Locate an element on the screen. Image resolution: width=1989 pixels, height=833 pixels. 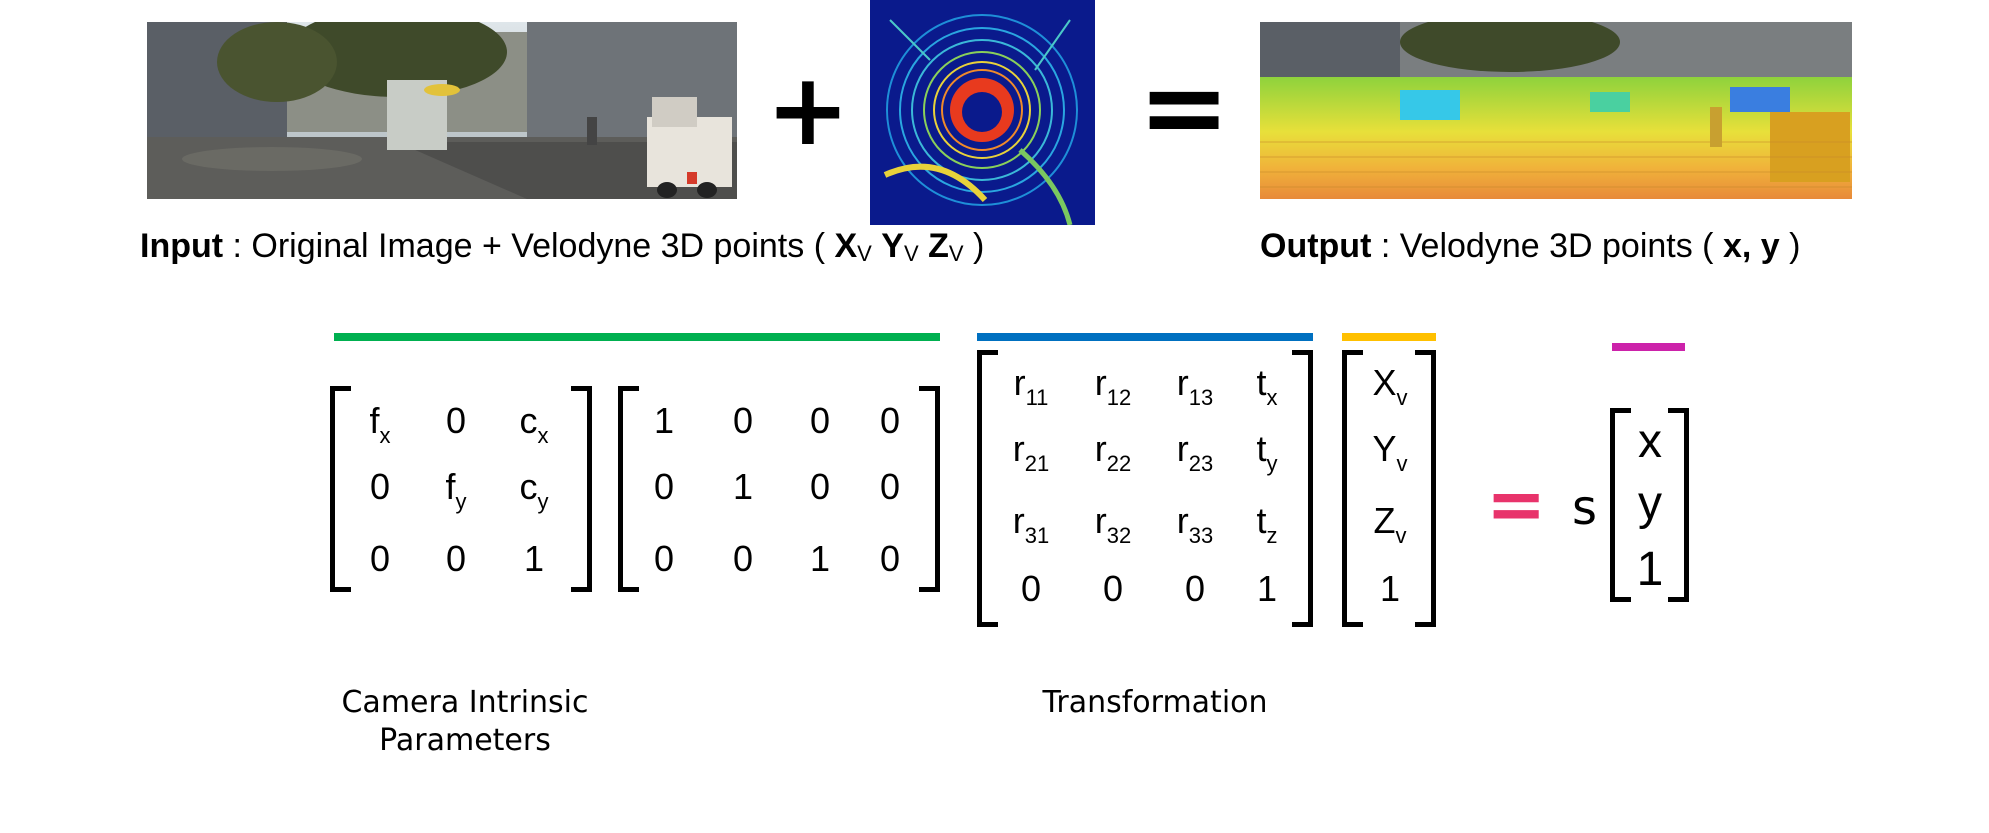
transformation-matrix-cell: r11 is located at coordinates (1031, 386).